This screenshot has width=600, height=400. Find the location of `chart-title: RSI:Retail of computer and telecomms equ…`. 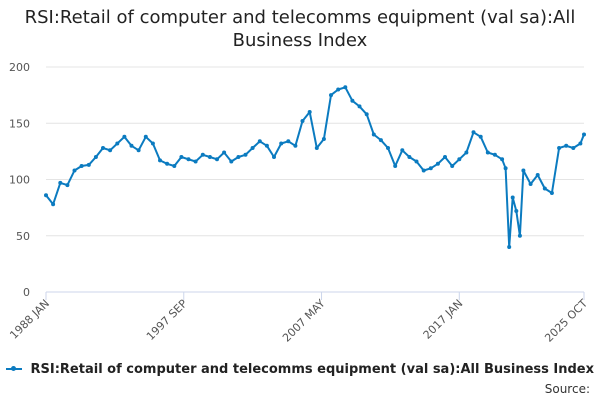

chart-title: RSI:Retail of computer and telecomms equ… is located at coordinates (300, 29).